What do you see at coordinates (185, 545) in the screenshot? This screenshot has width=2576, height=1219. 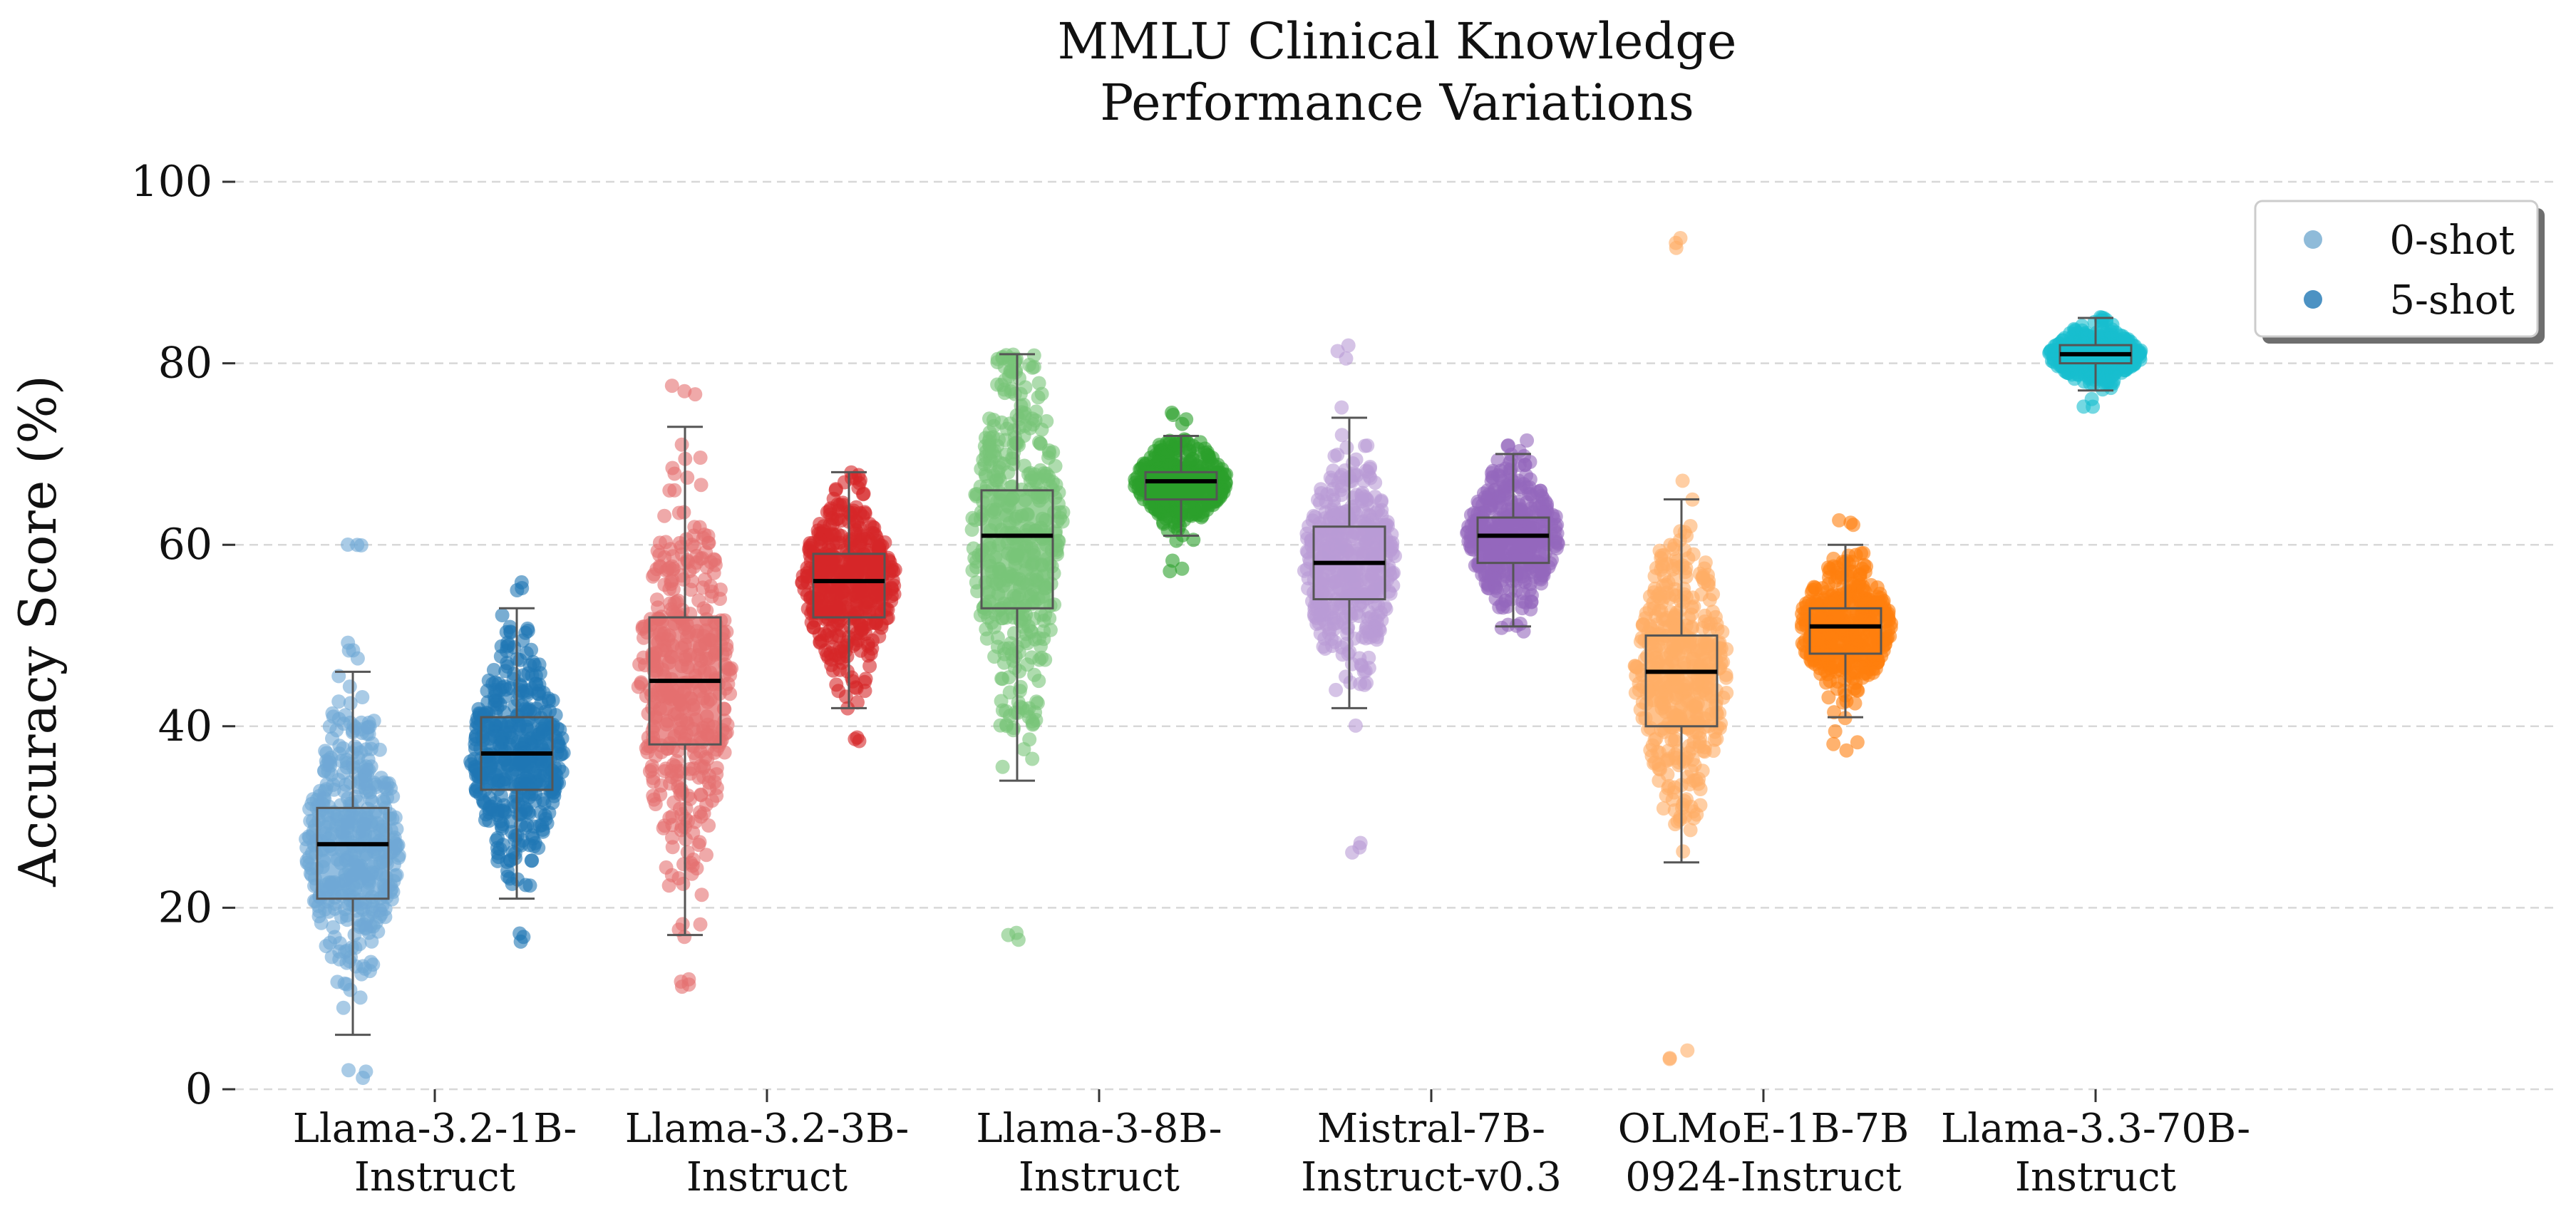 I see `y-tick-label-60: 60` at bounding box center [185, 545].